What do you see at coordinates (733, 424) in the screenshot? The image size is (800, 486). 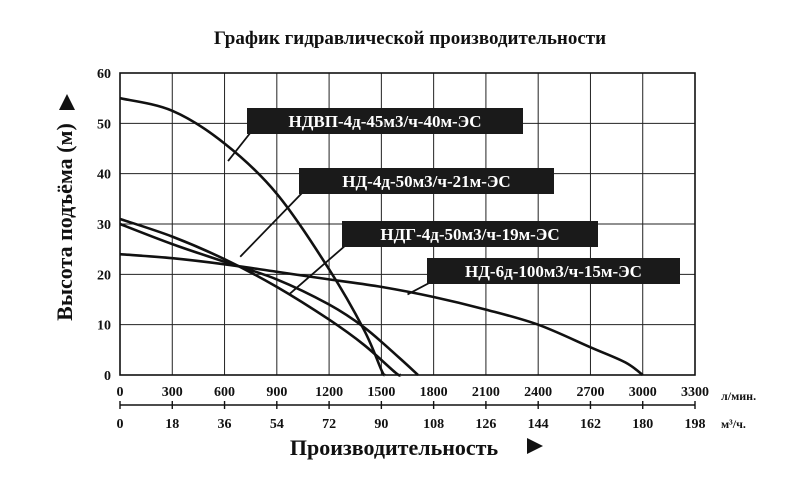 I see `x2-unit-label: м³/ч.` at bounding box center [733, 424].